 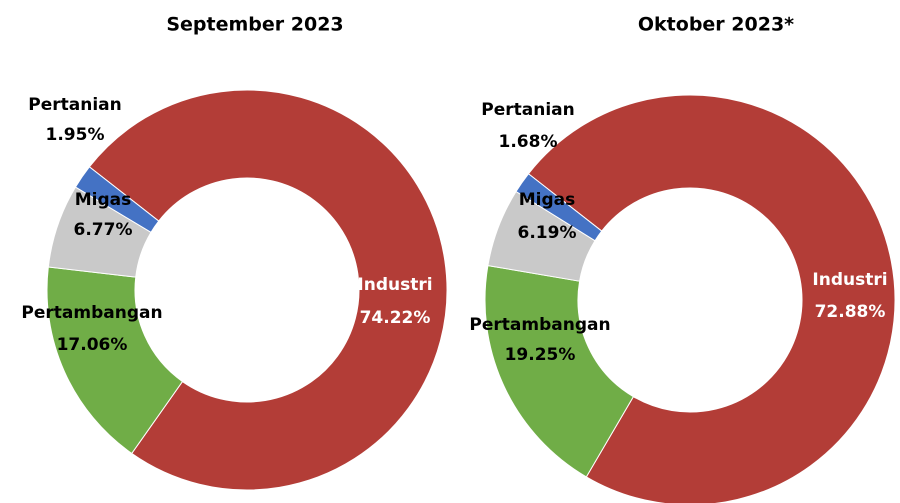 I want to click on slice-value: 6.19%, so click(x=547, y=233).